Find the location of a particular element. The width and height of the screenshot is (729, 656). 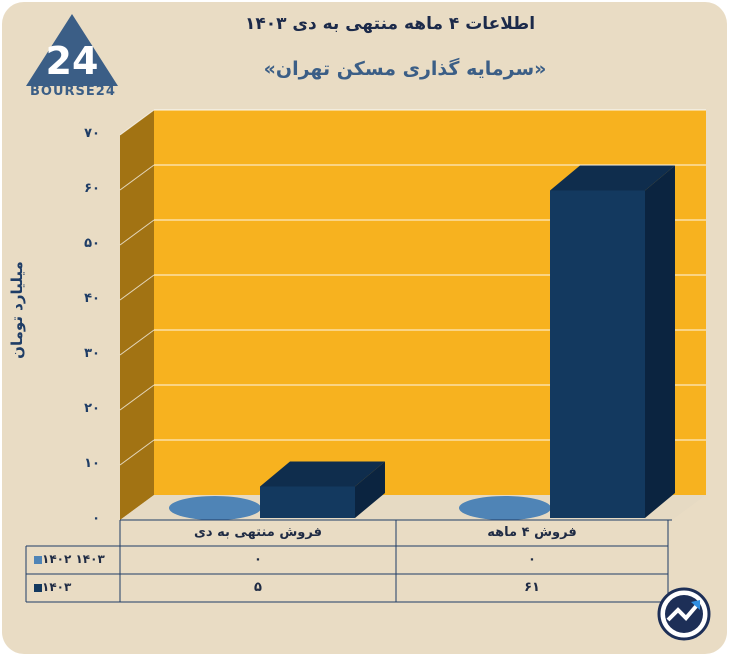

y-tick-label: ۰ is located at coordinates (96, 518).